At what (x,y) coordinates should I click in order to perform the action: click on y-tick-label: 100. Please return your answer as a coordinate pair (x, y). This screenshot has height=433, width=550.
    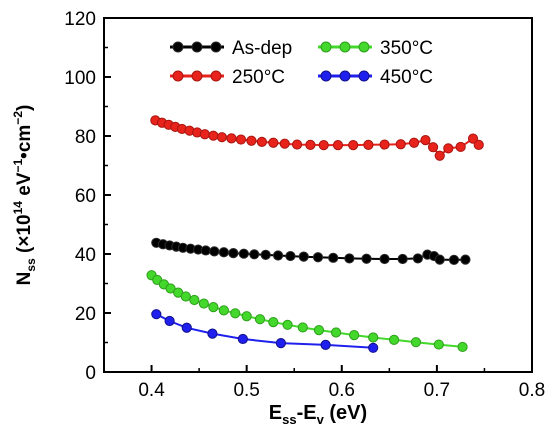
    Looking at the image, I should click on (80, 78).